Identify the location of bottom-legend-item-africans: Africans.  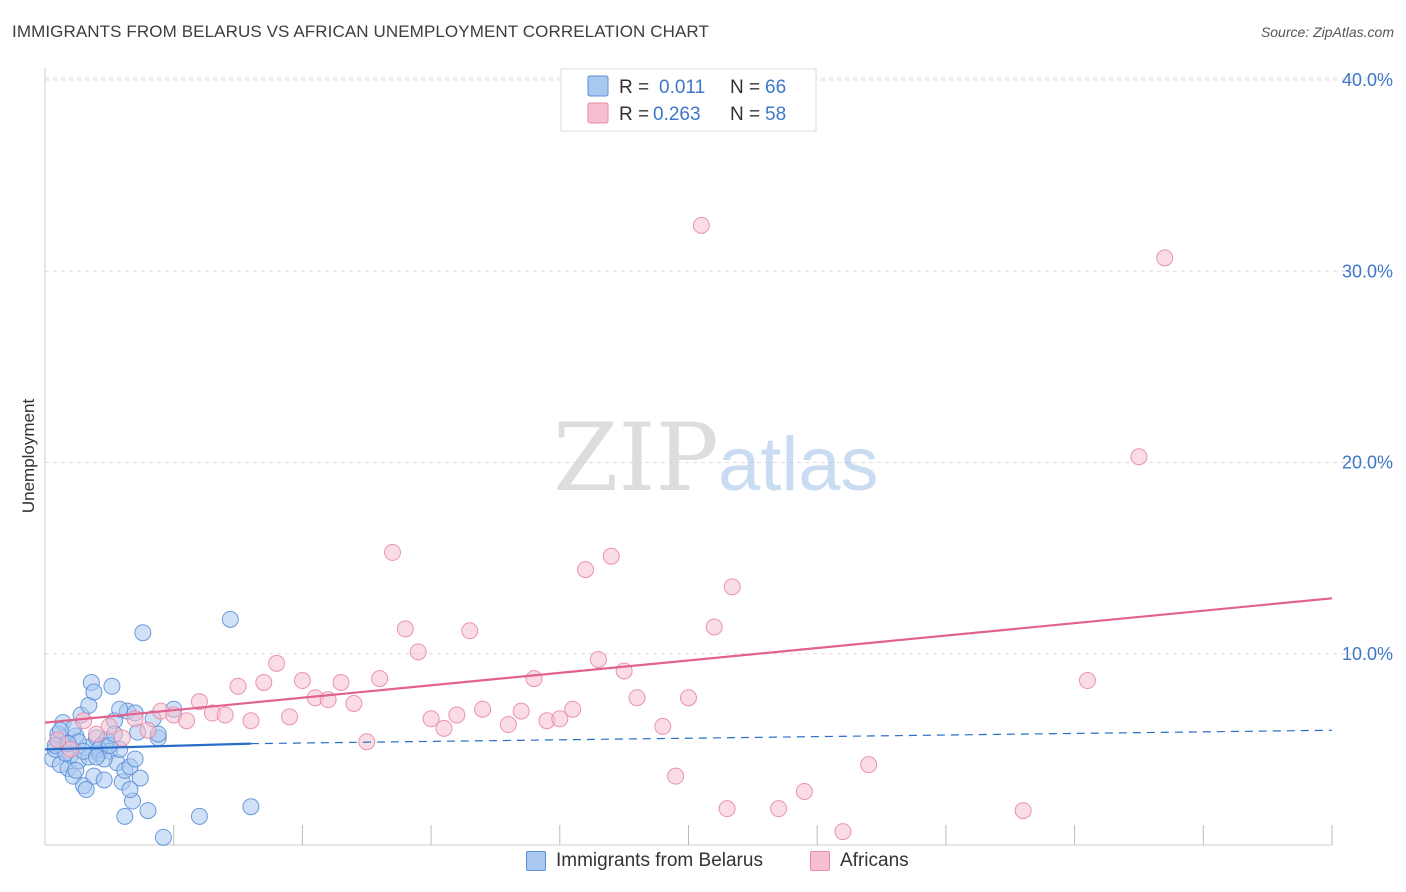
(859, 861).